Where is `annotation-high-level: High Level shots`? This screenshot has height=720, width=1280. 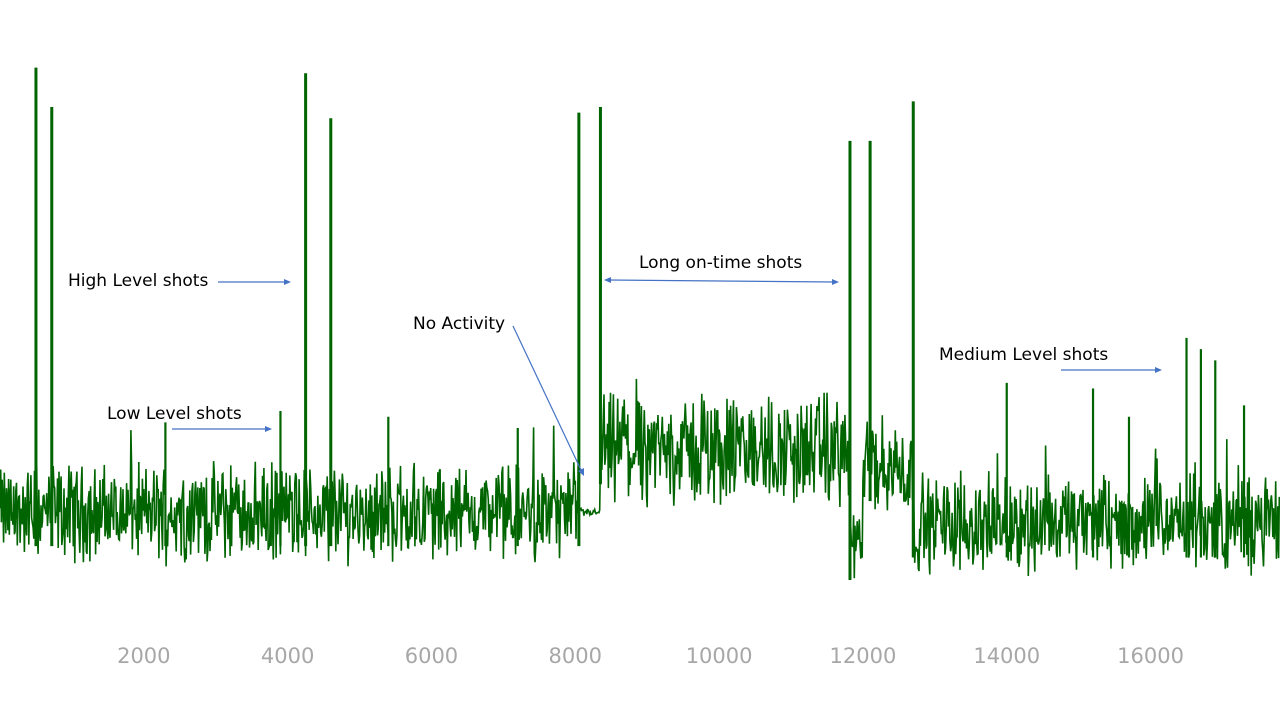
annotation-high-level: High Level shots is located at coordinates (179, 281).